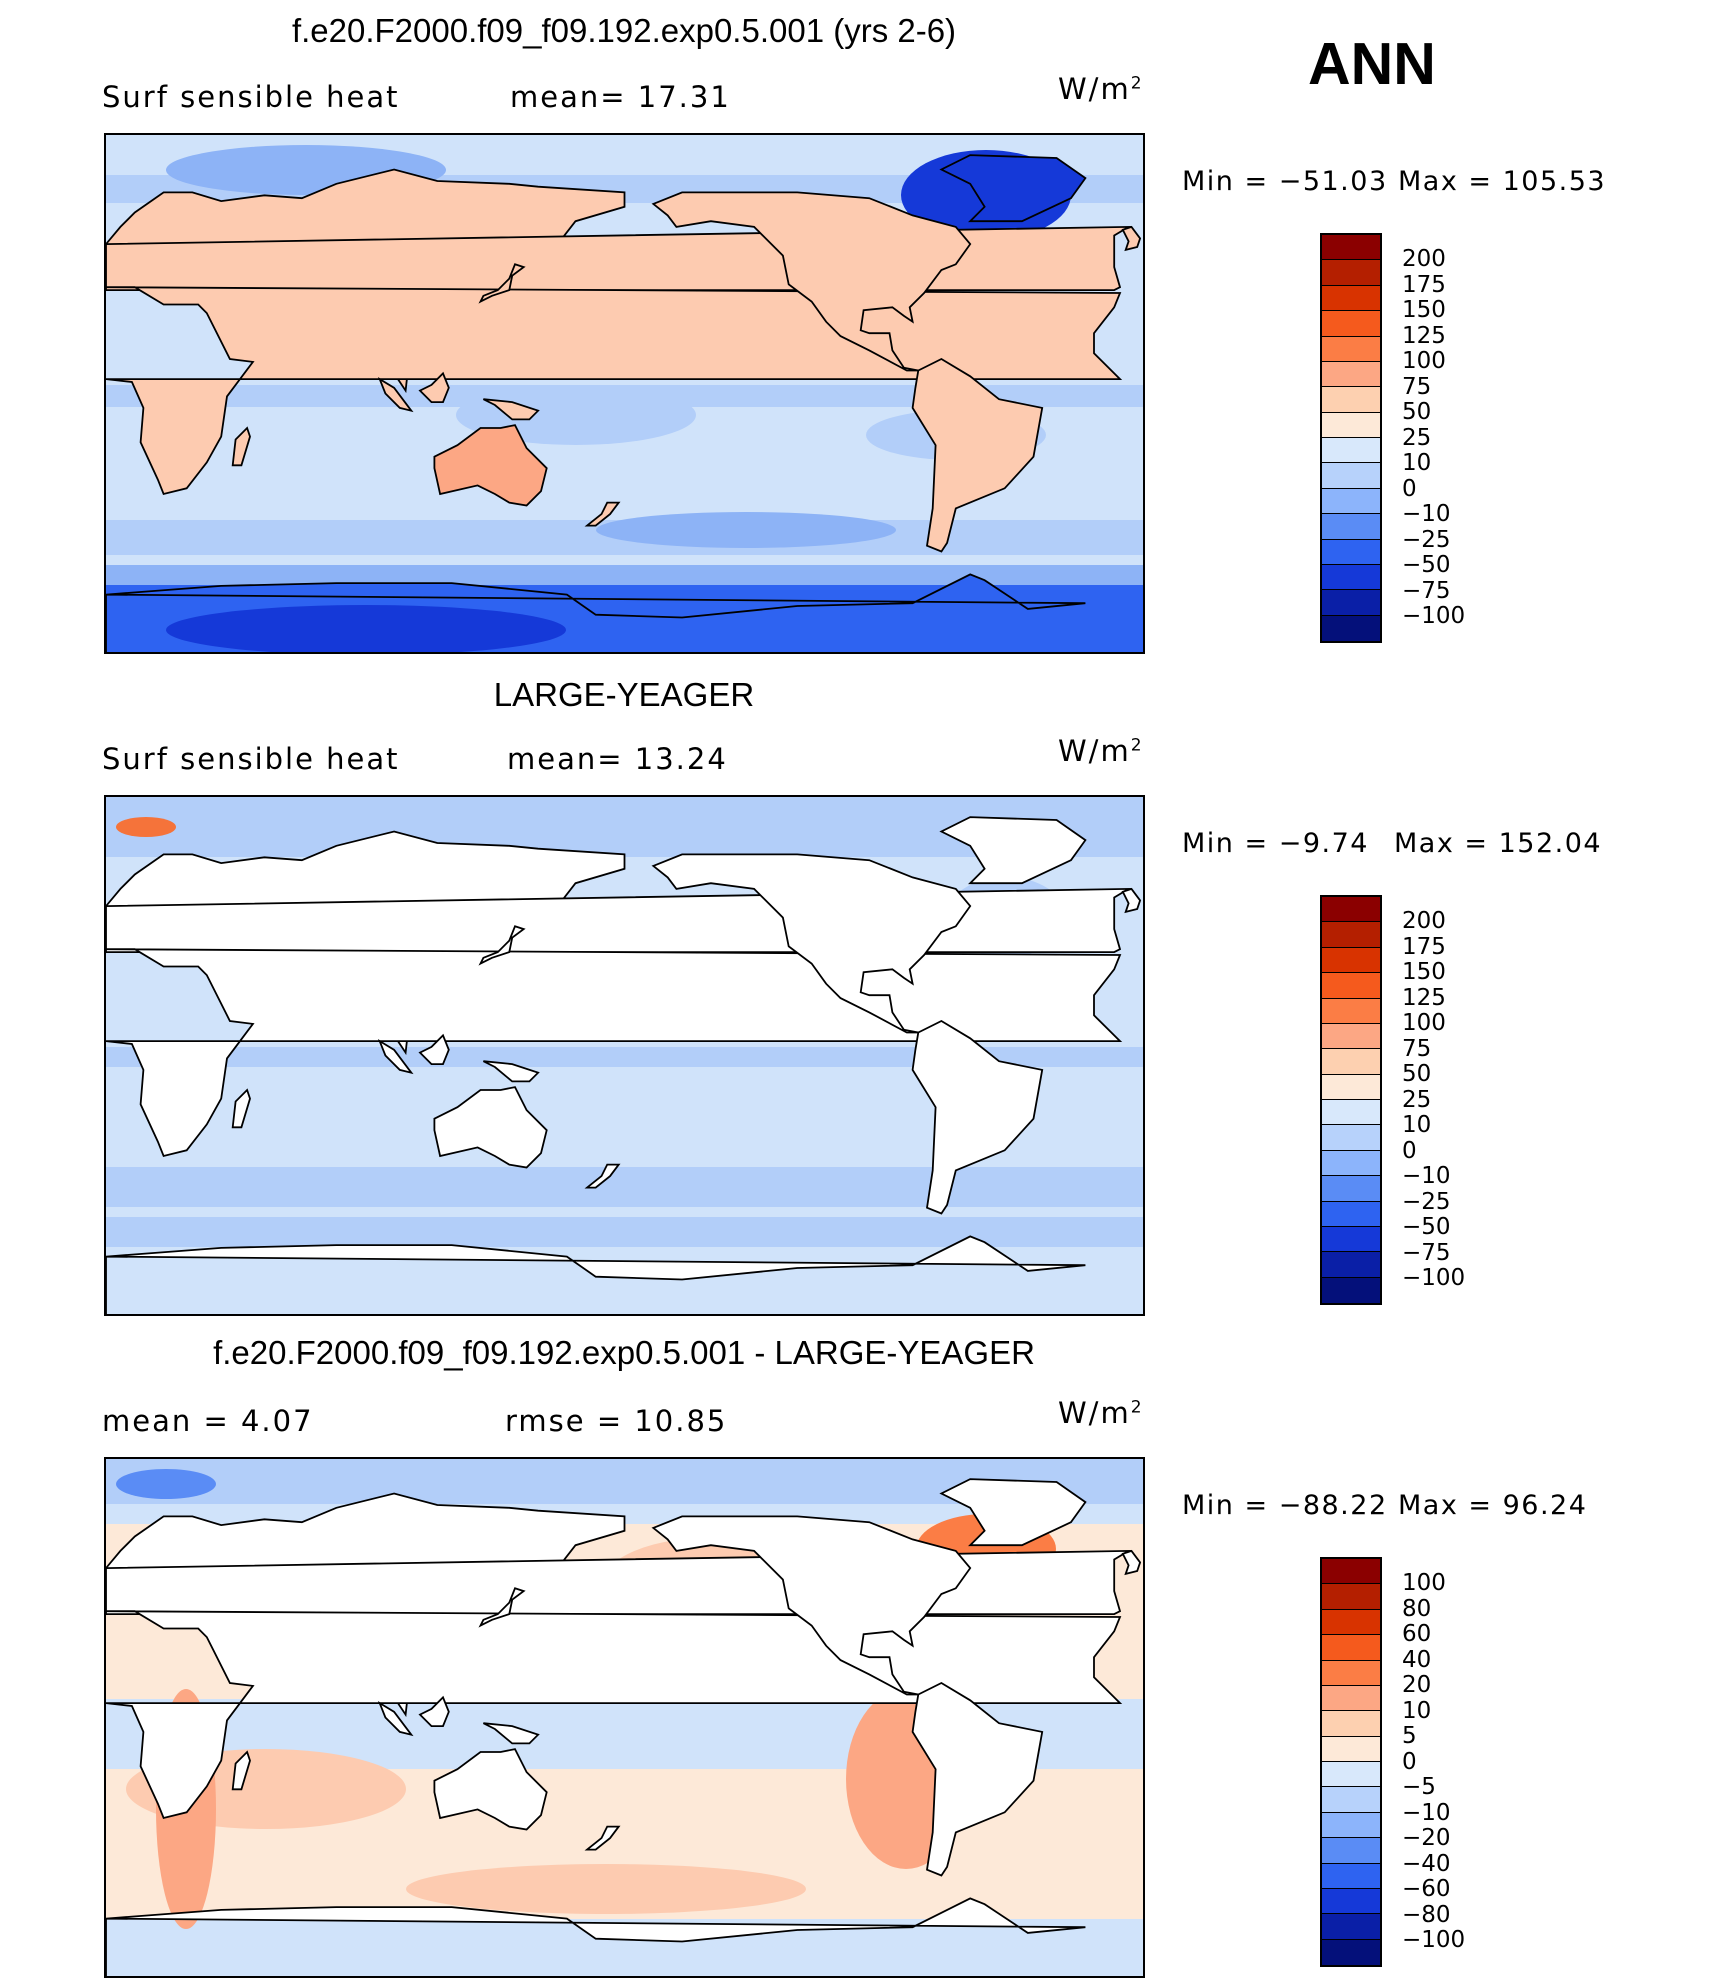 The image size is (1710, 1979). Describe the element at coordinates (241, 1770) in the screenshot. I see `landmass-madagascar` at that location.